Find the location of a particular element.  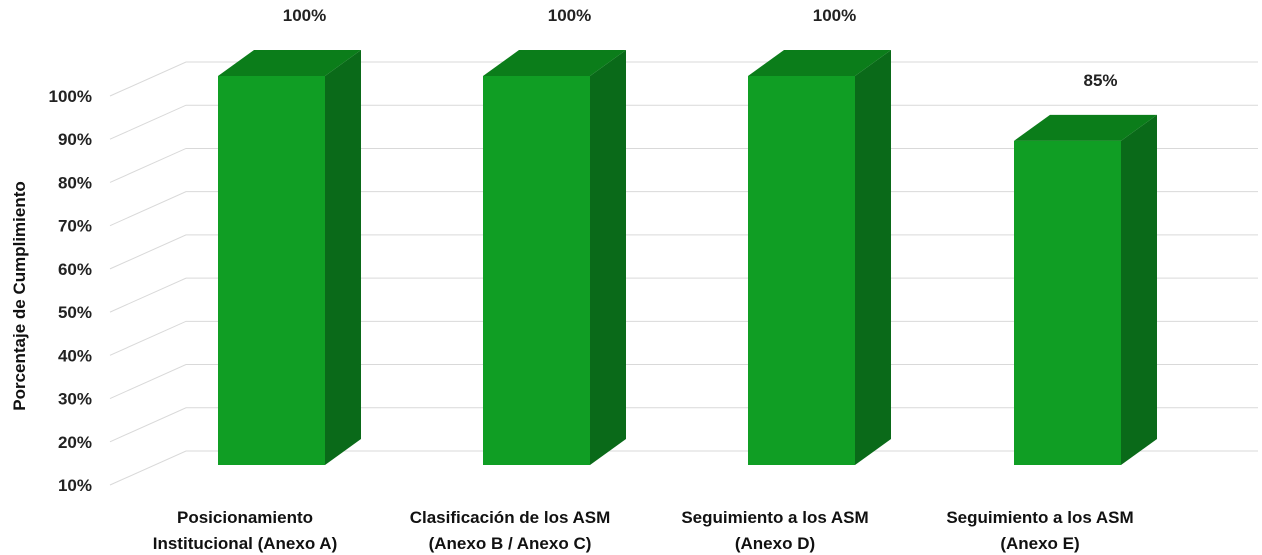

y-tick-label: 10% is located at coordinates (75, 485).